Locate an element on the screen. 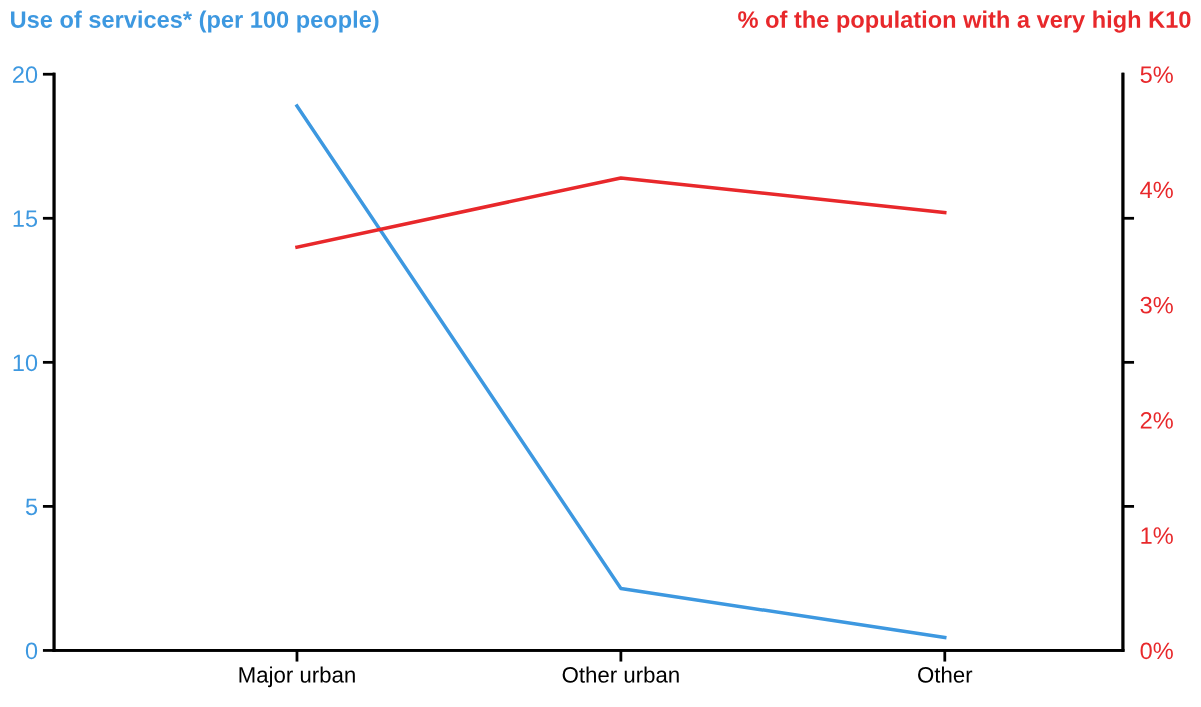 This screenshot has width=1201, height=707. x-tick-label: Other urban is located at coordinates (620, 674).